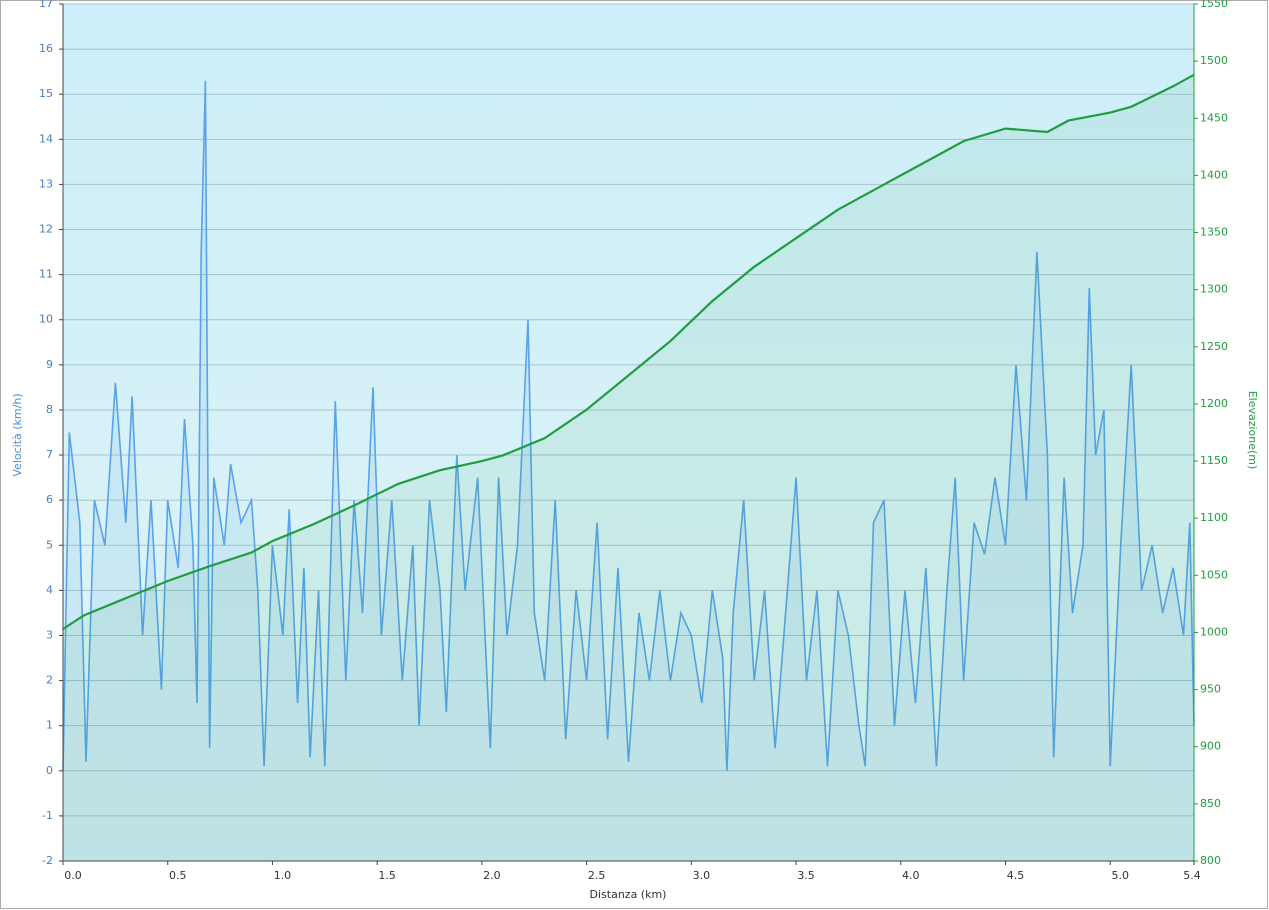 The image size is (1269, 910). What do you see at coordinates (73, 875) in the screenshot?
I see `x-tick-label: 0.0` at bounding box center [73, 875].